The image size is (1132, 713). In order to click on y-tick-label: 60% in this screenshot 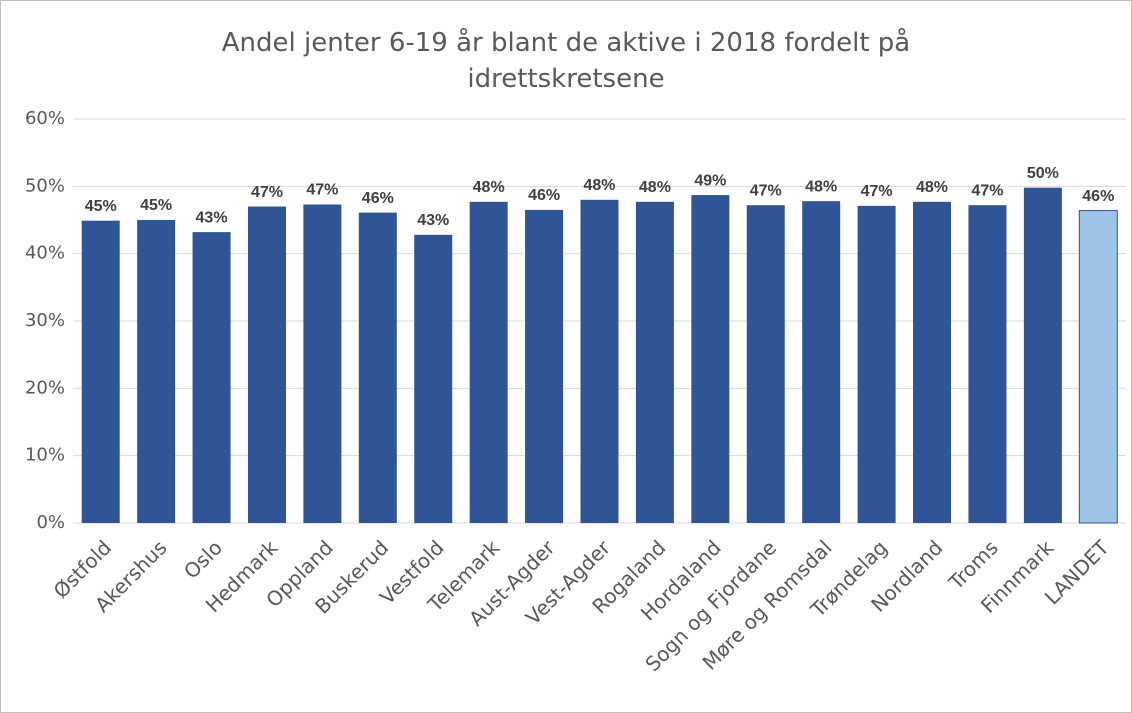, I will do `click(45, 118)`.